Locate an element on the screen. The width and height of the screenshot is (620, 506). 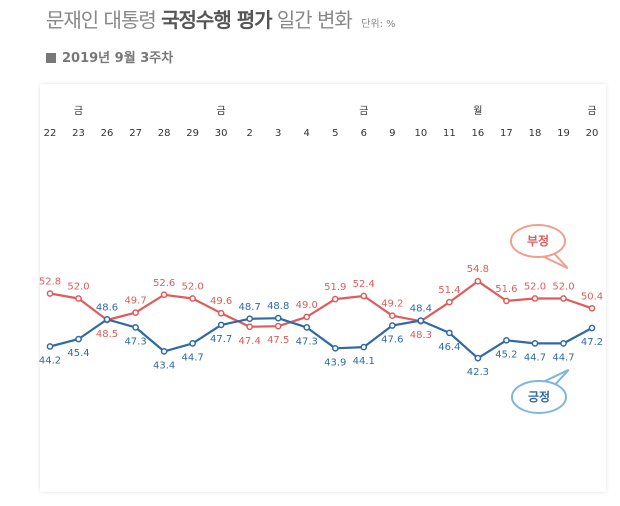
callout-negative: 부정 is located at coordinates (539, 247).